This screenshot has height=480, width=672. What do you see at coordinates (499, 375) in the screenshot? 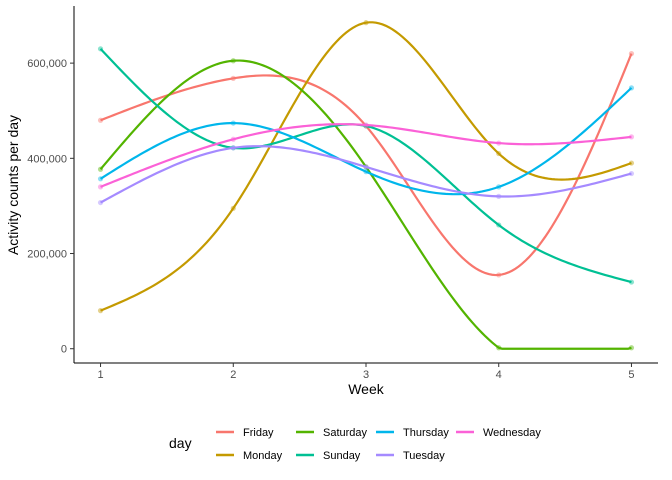
I see `x-tick-label: 4` at bounding box center [499, 375].